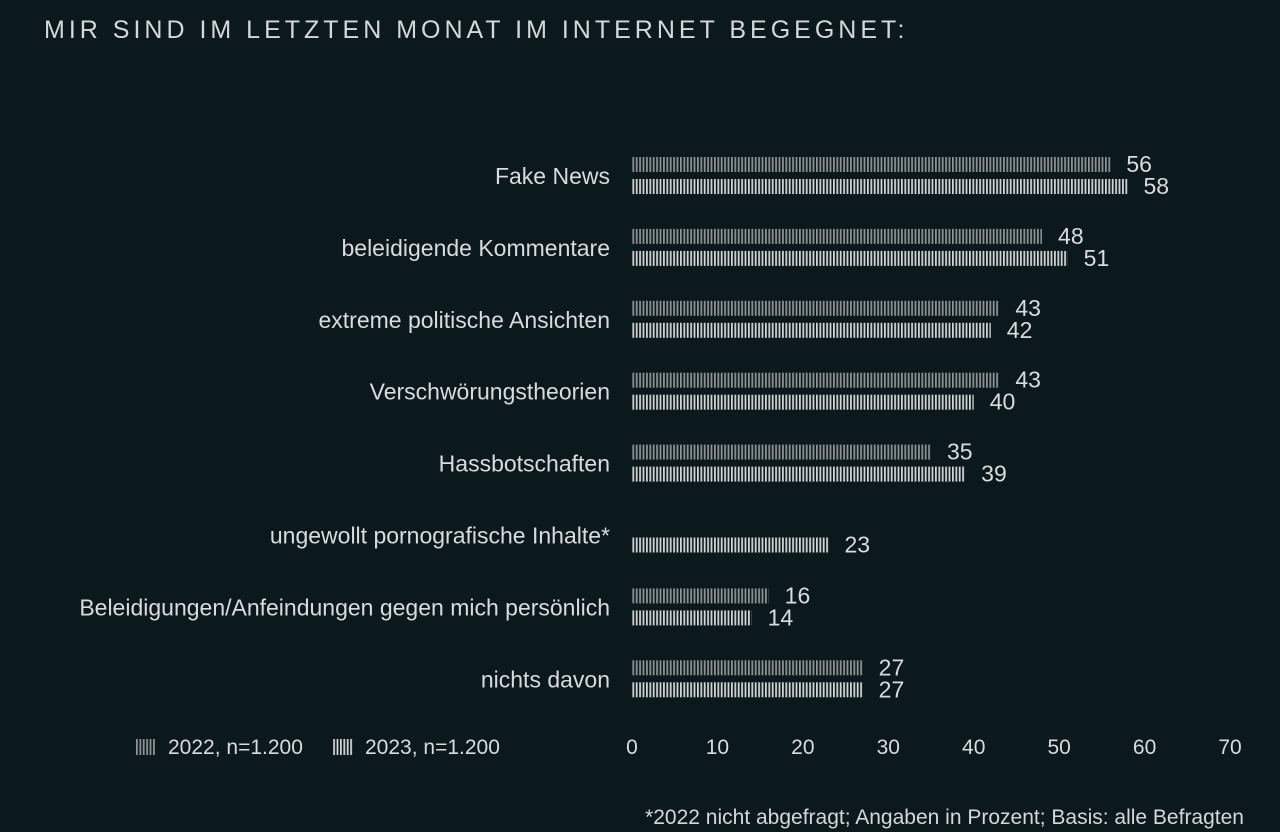  What do you see at coordinates (973, 747) in the screenshot?
I see `x-tick-label: 40` at bounding box center [973, 747].